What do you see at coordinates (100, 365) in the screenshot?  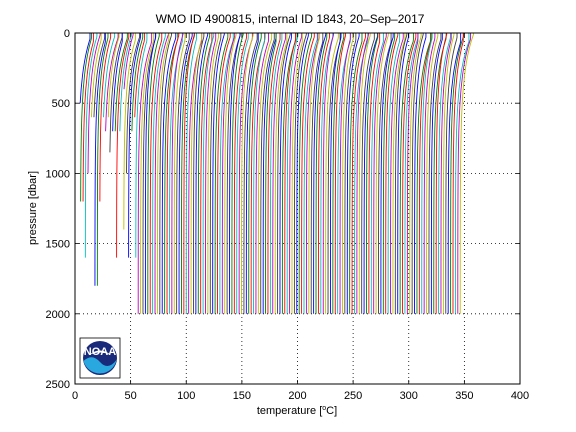 I see `logo-wave` at bounding box center [100, 365].